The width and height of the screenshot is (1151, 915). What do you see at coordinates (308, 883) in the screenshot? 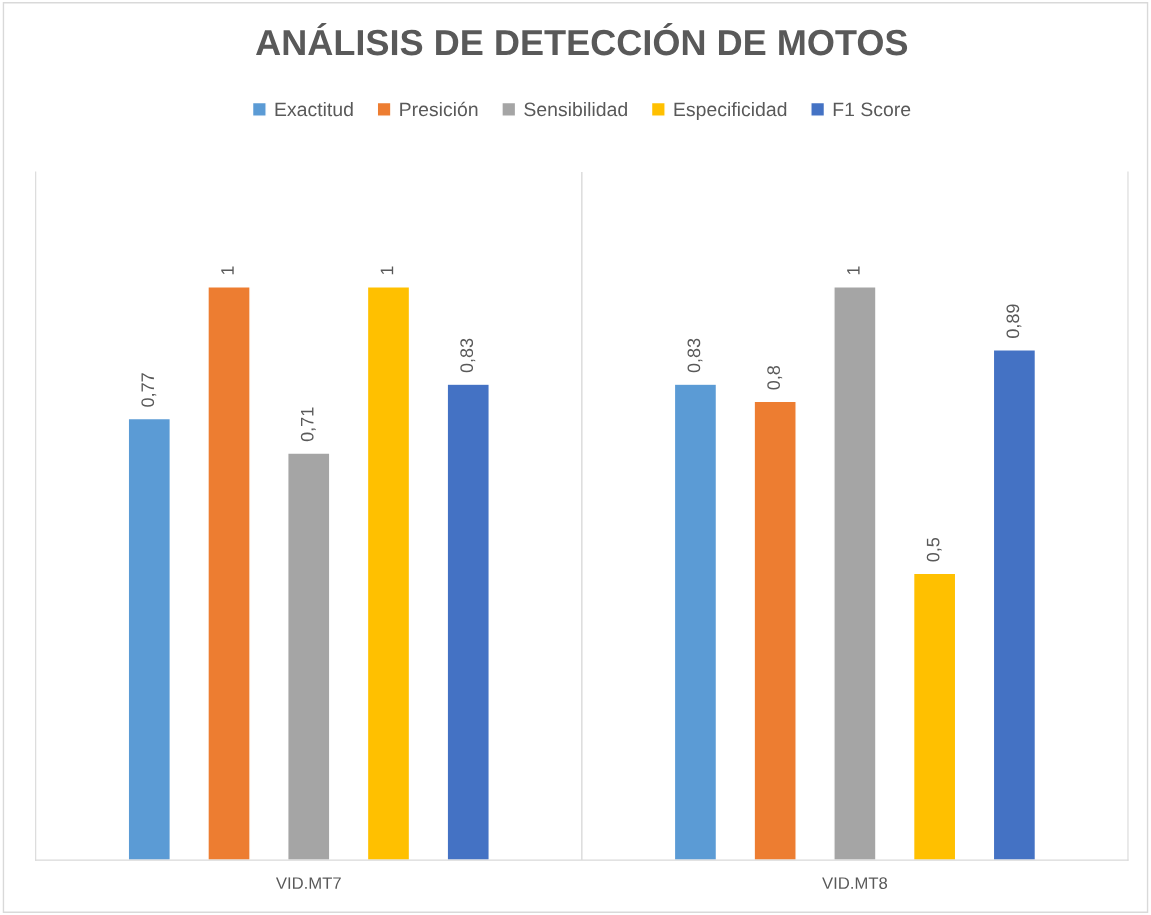
I see `x-tick-label: VID.MT7` at bounding box center [308, 883].